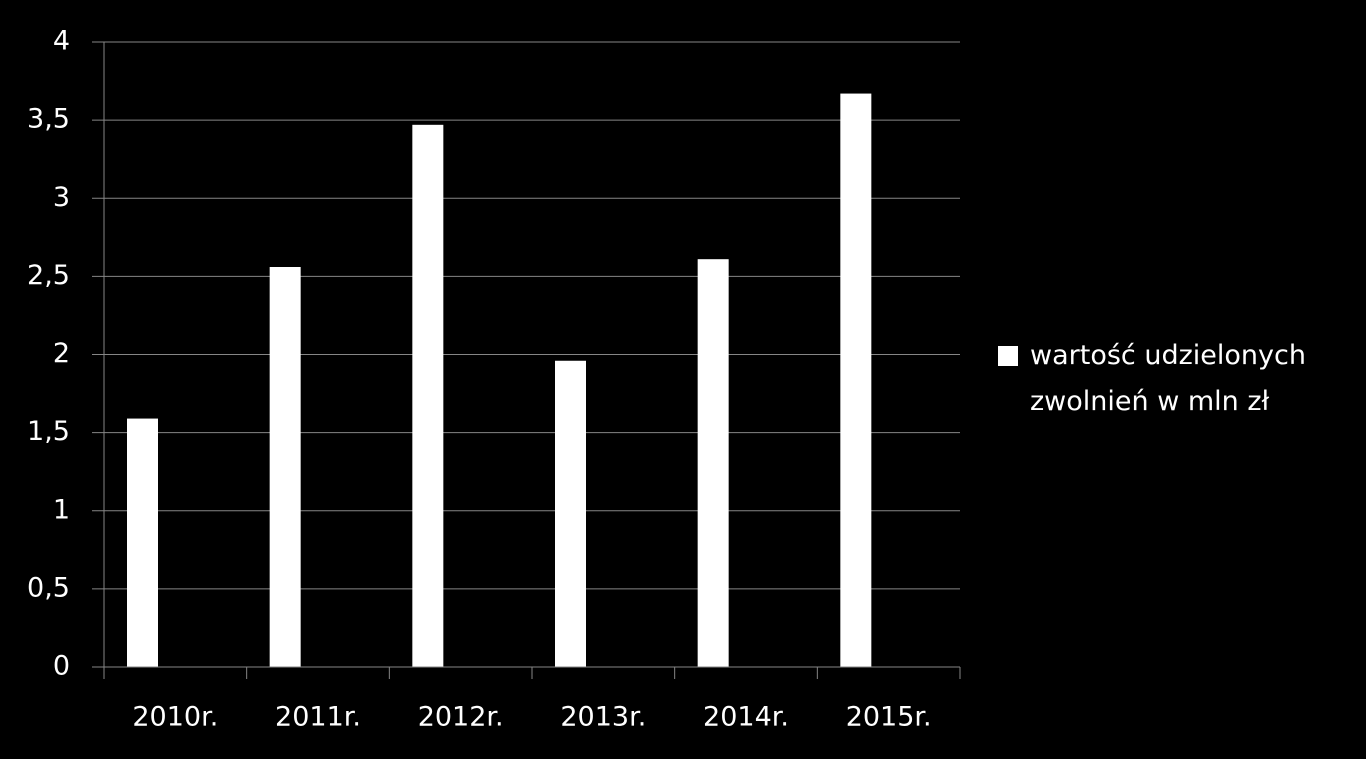 The height and width of the screenshot is (759, 1366). I want to click on y-tick-label: 0,5, so click(48, 587).